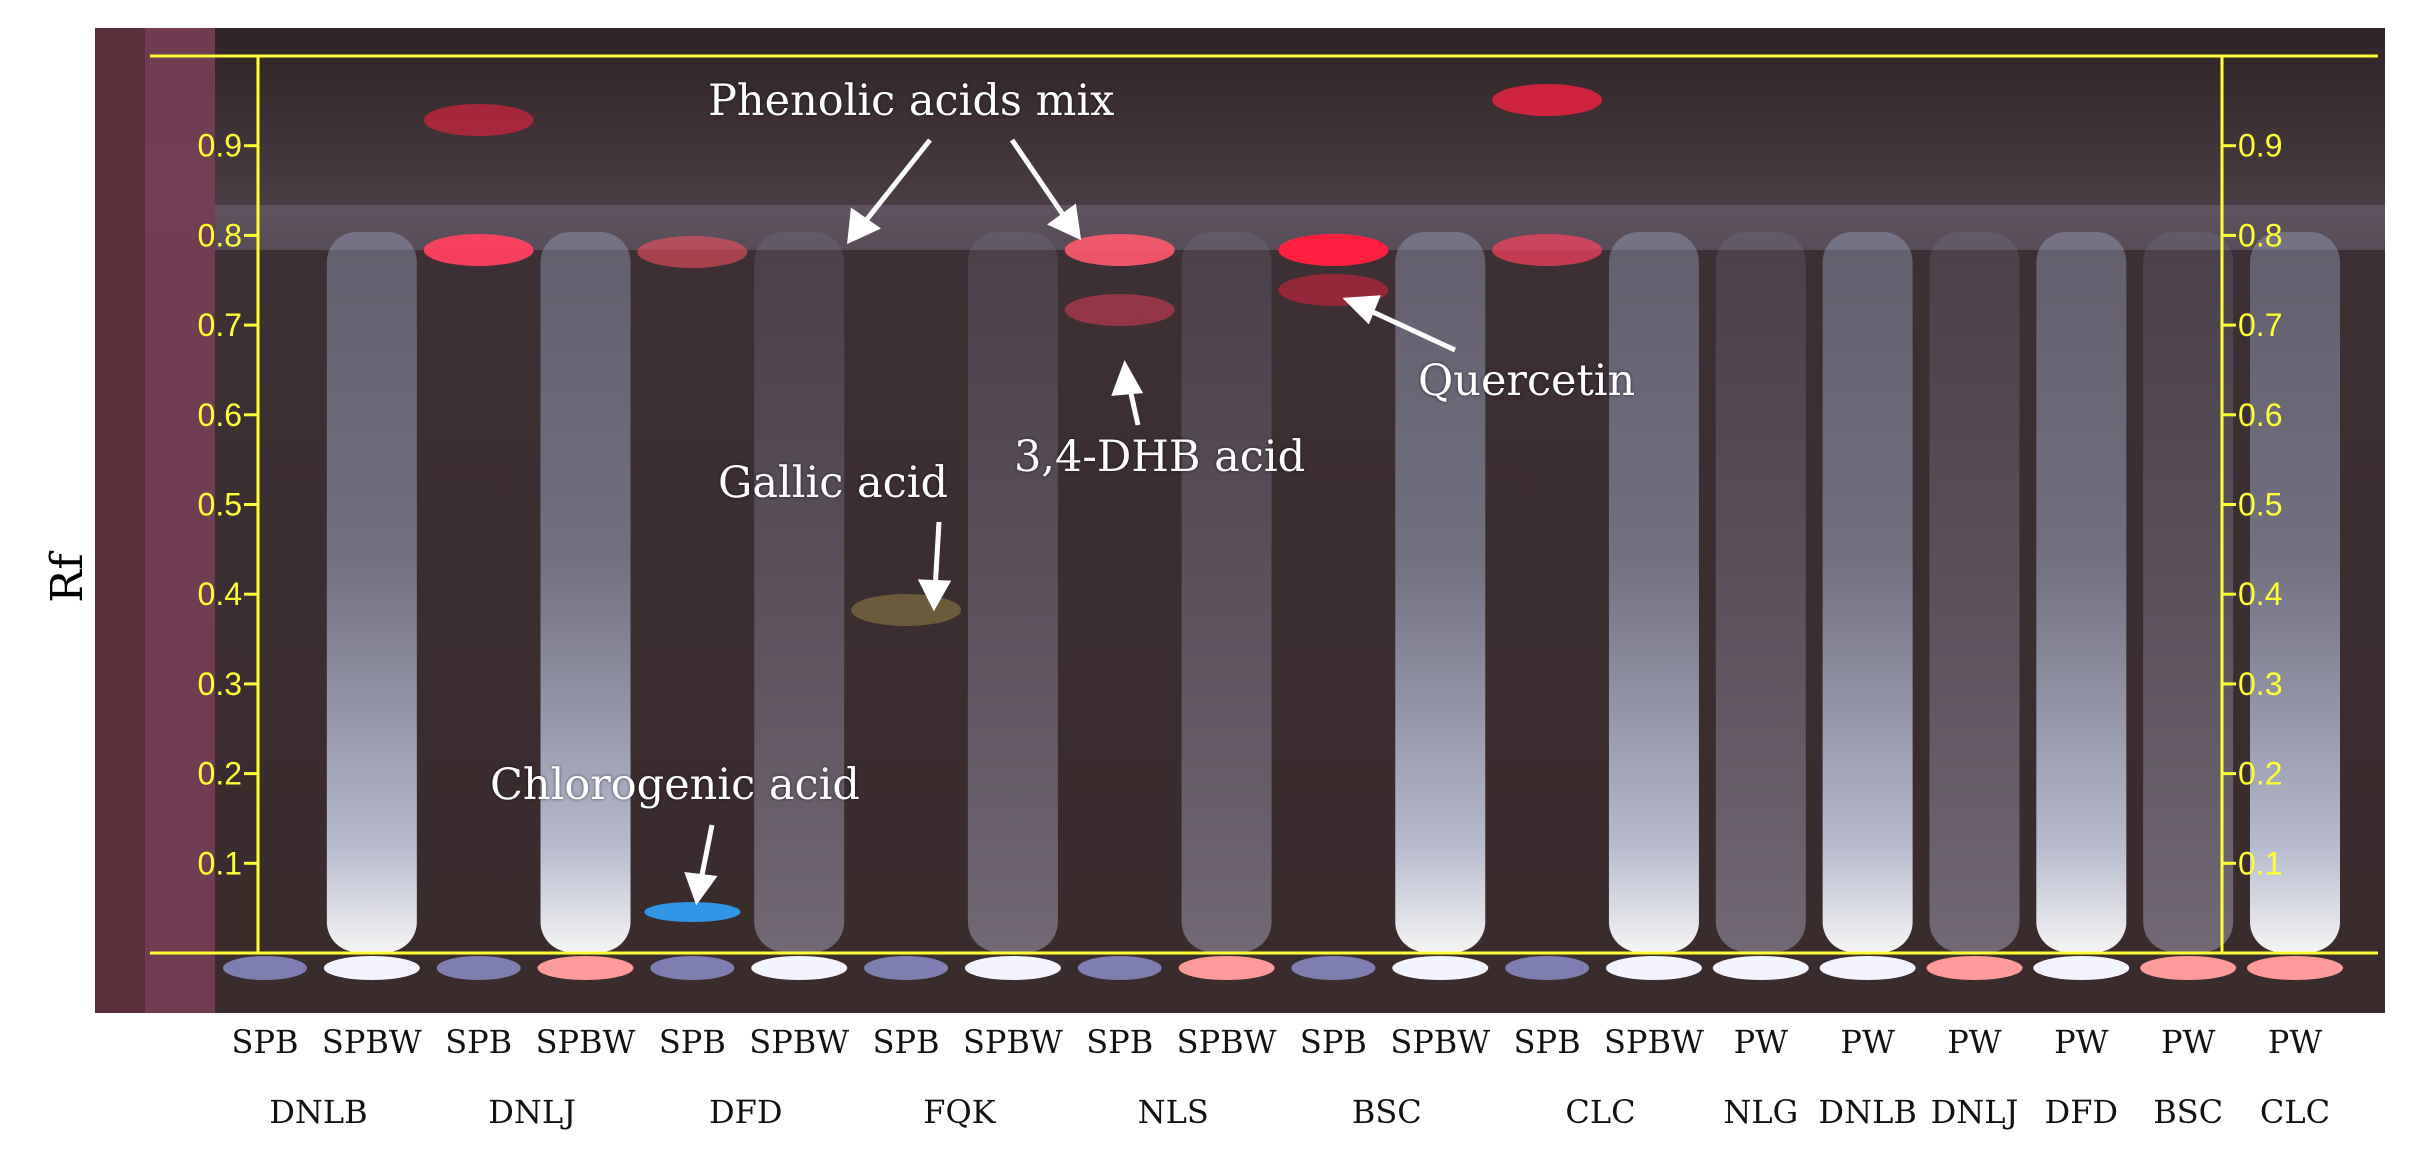 Image resolution: width=2423 pixels, height=1159 pixels. Describe the element at coordinates (220, 774) in the screenshot. I see `rf-tick-label-left: 0.2` at that location.